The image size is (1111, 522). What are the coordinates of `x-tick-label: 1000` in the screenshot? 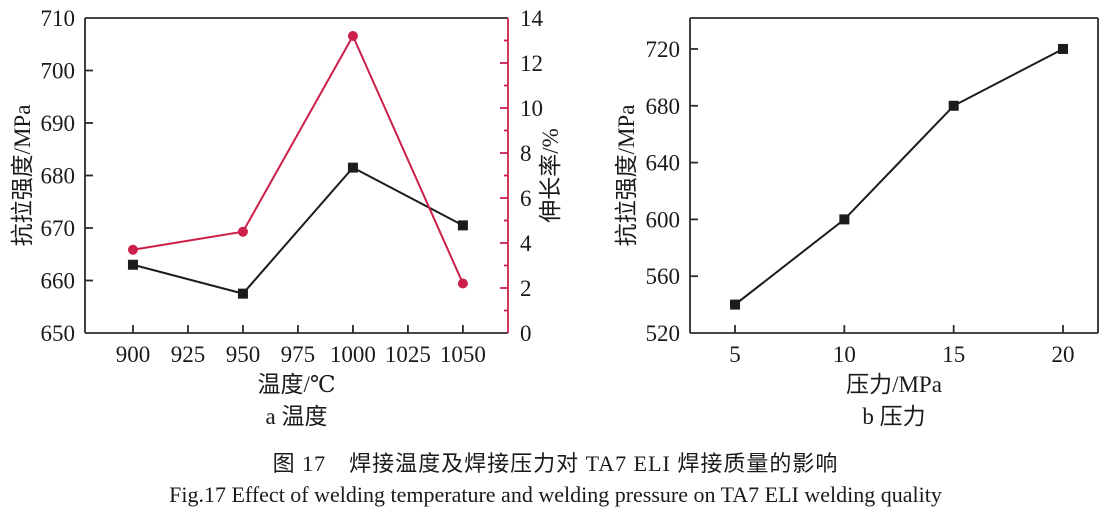 It's located at (353, 354).